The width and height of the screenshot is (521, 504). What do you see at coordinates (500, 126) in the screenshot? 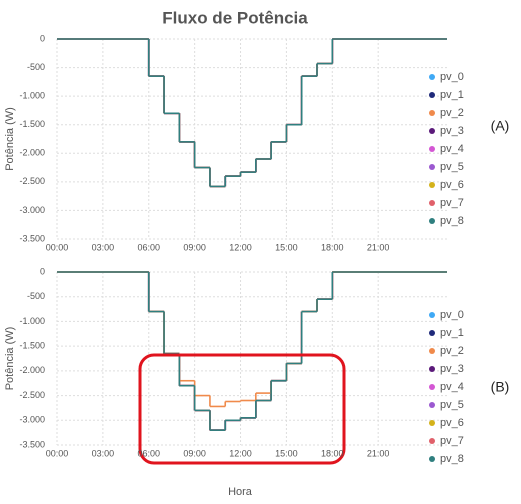
I see `annotation: (A)` at bounding box center [500, 126].